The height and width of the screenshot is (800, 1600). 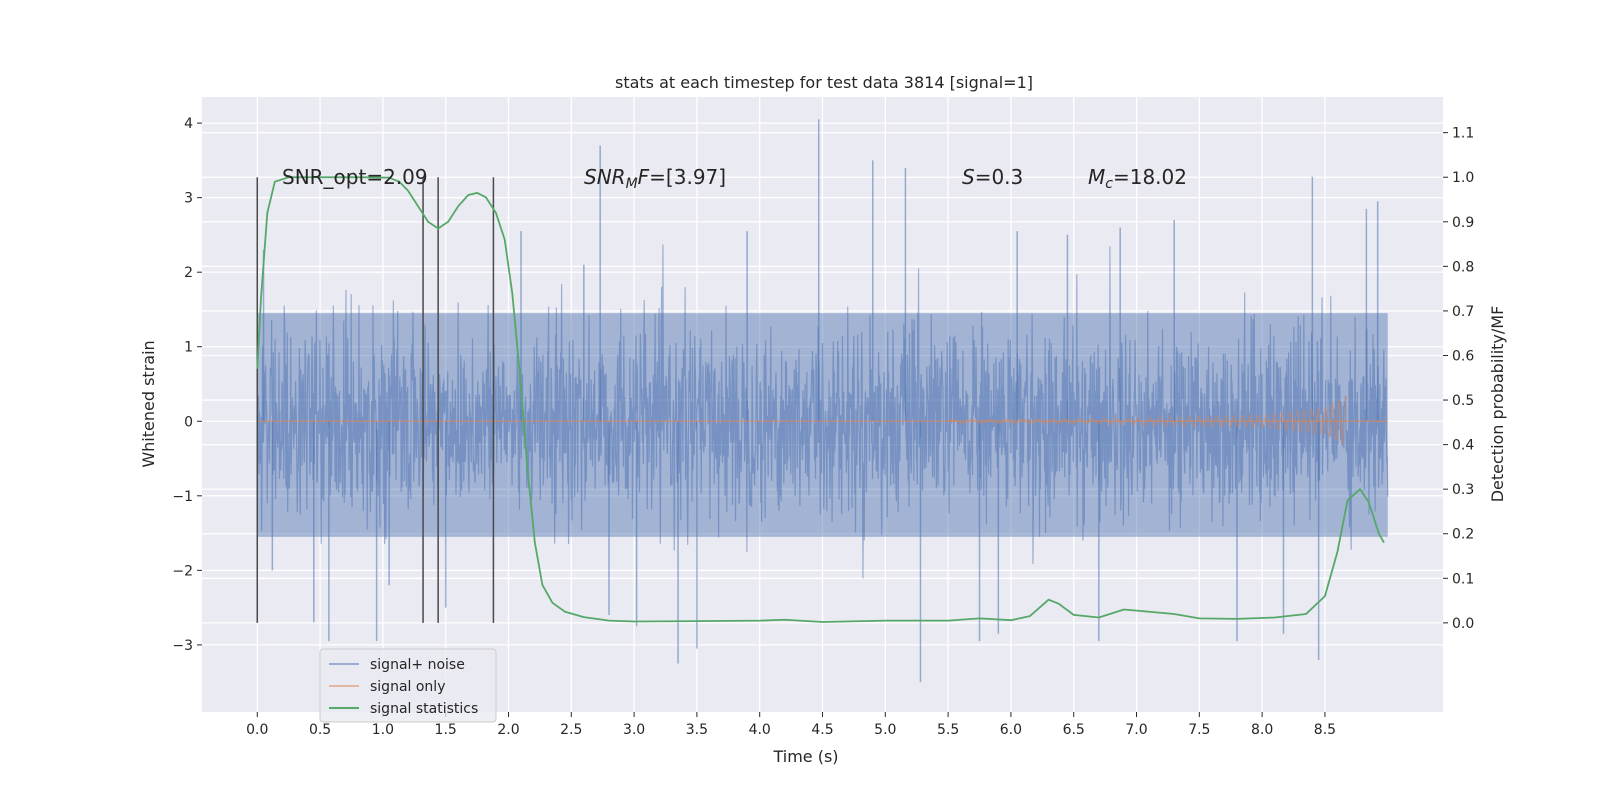 I want to click on x-tick-label-5: 2.5, so click(x=571, y=730).